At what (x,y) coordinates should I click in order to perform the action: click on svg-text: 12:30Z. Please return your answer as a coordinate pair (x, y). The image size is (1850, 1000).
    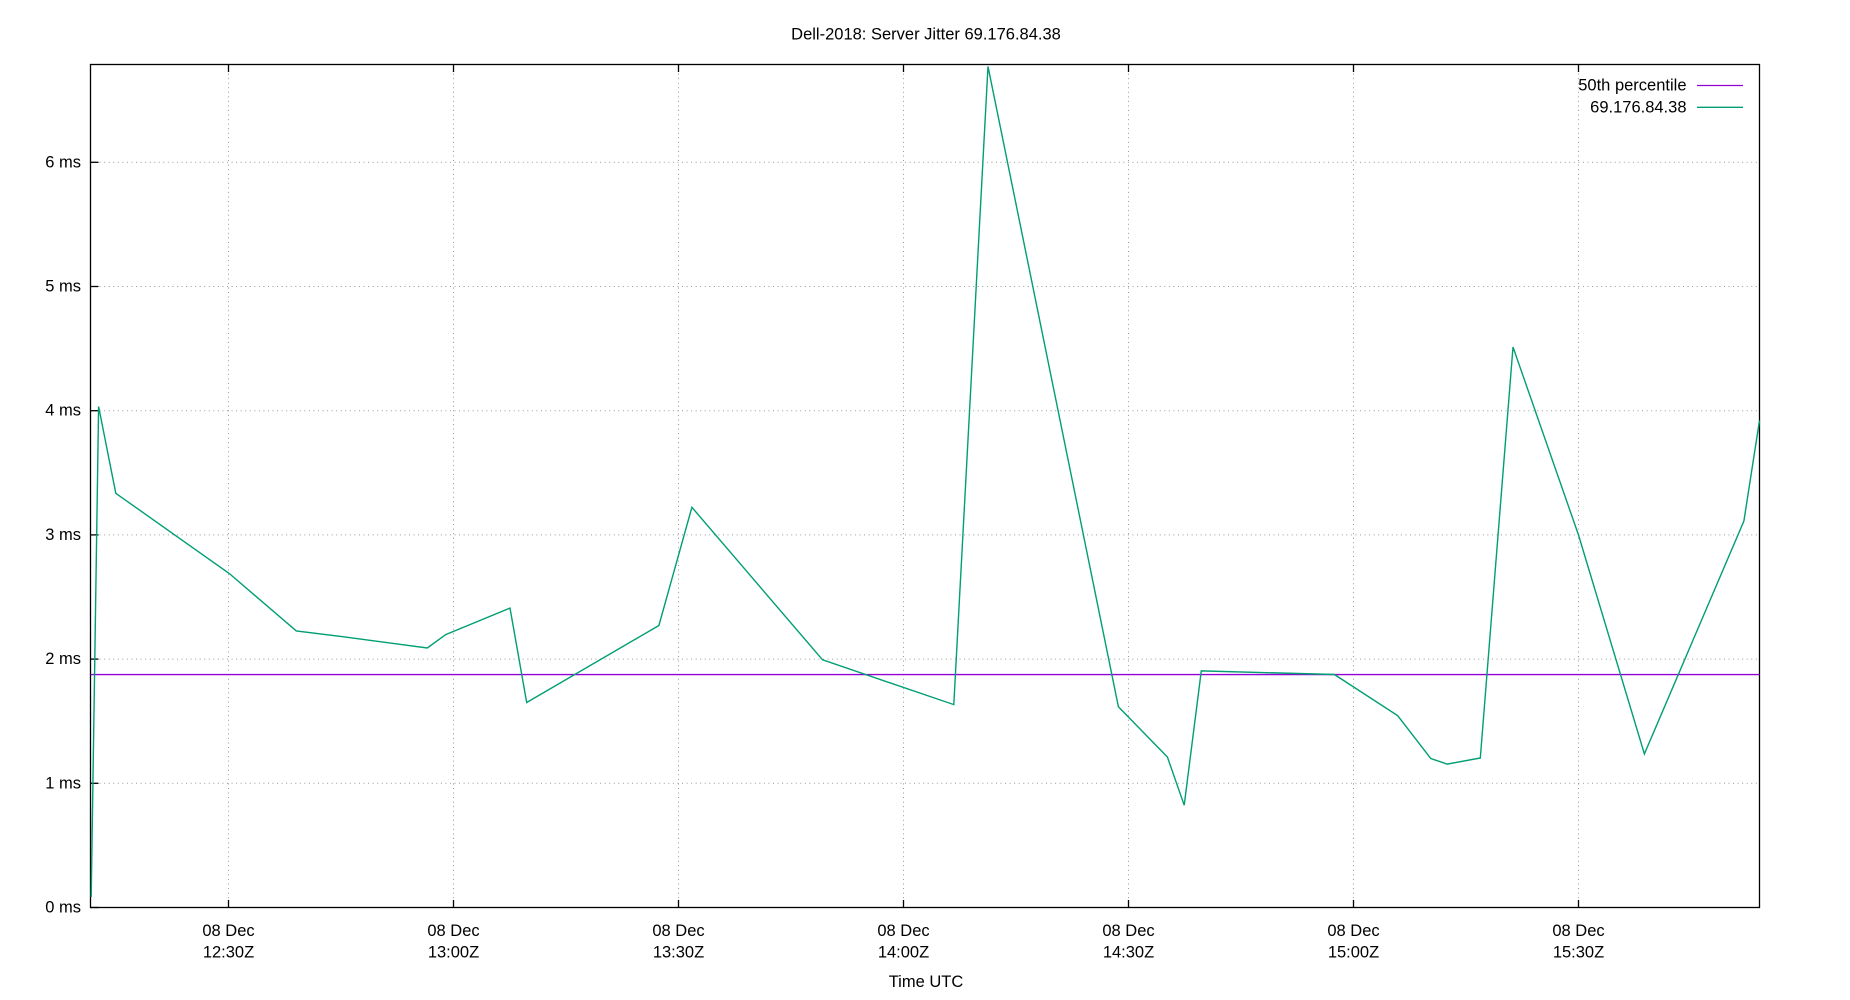
    Looking at the image, I should click on (228, 953).